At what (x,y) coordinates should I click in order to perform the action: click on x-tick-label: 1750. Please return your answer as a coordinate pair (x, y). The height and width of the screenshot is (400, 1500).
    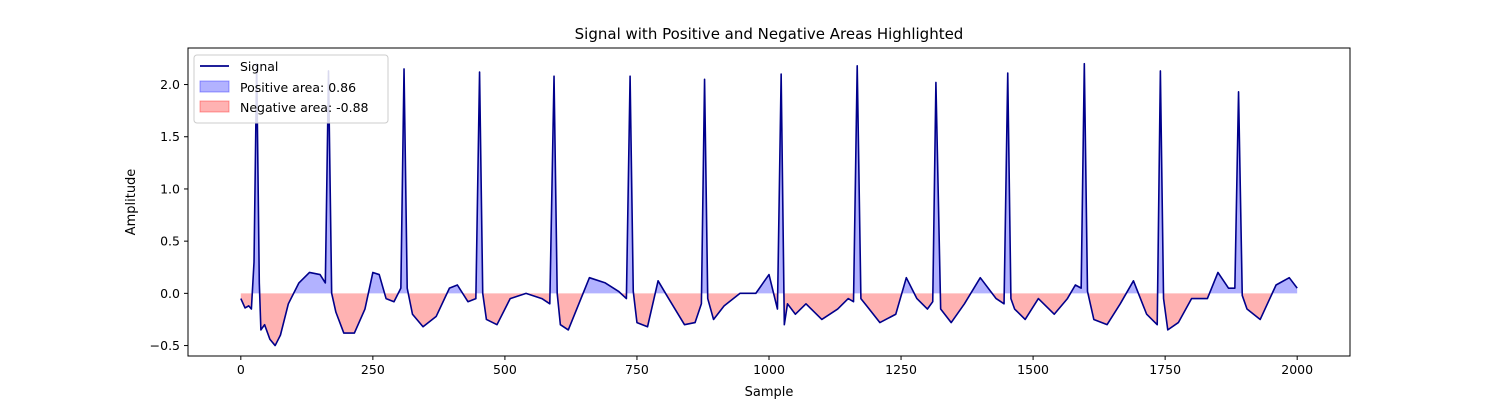
    Looking at the image, I should click on (1165, 369).